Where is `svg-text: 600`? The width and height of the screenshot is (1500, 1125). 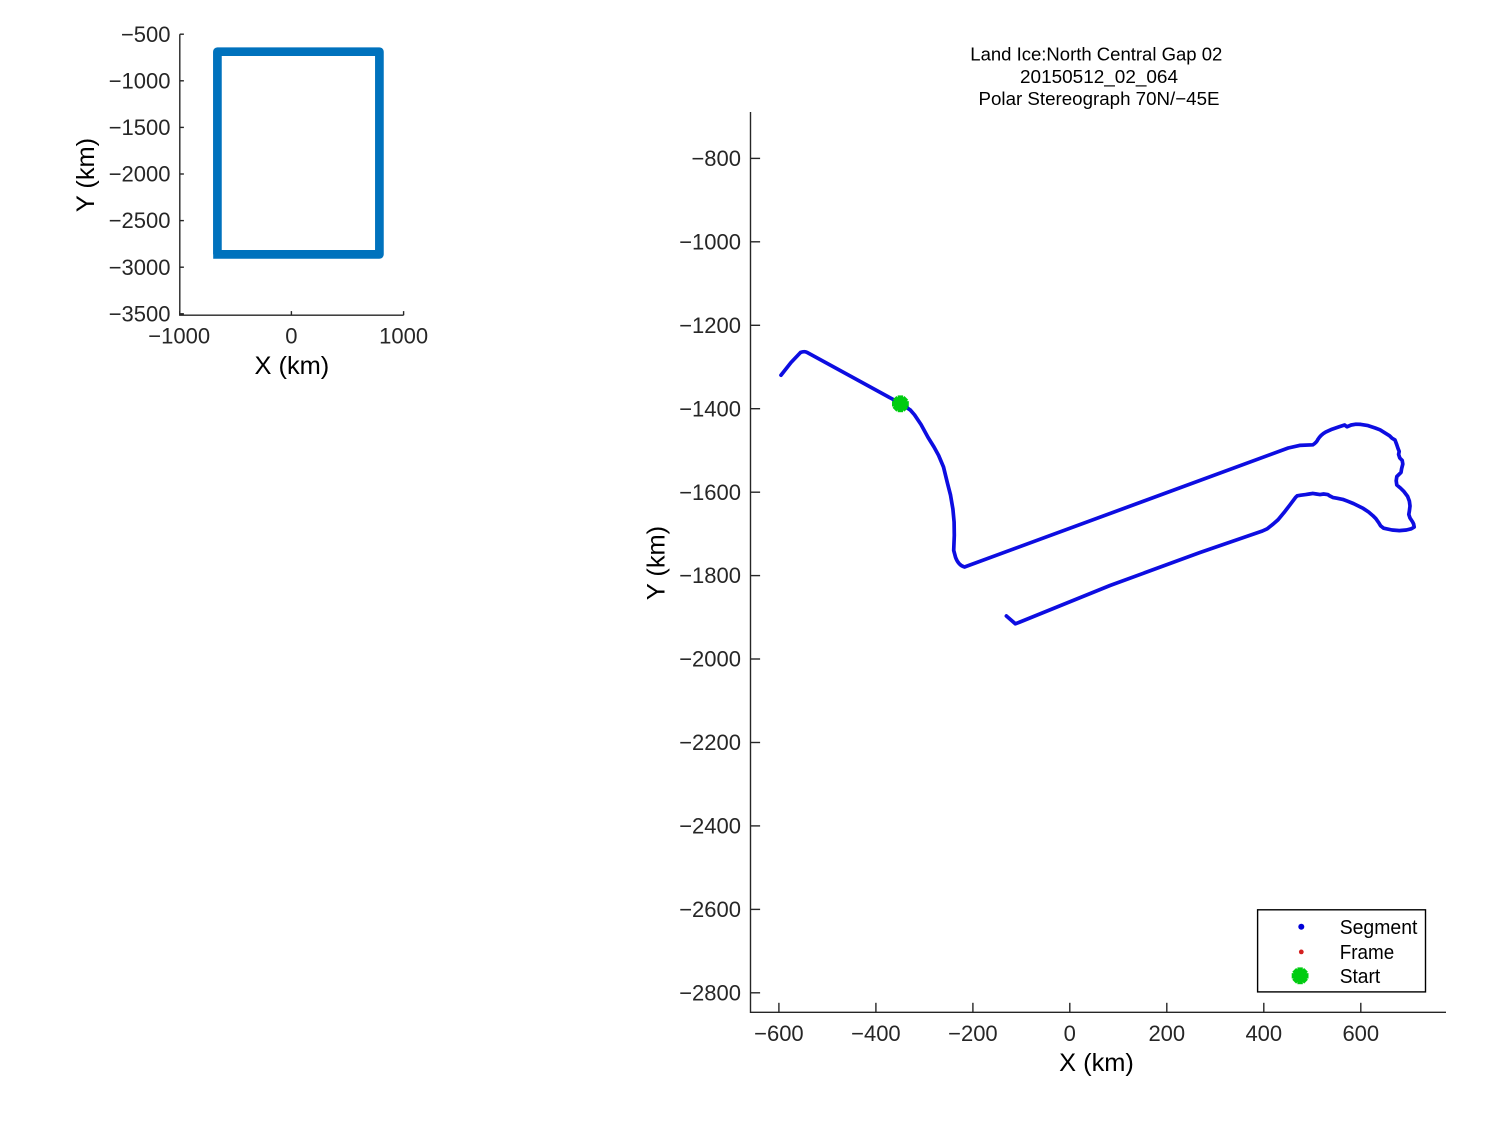 svg-text: 600 is located at coordinates (1360, 1033).